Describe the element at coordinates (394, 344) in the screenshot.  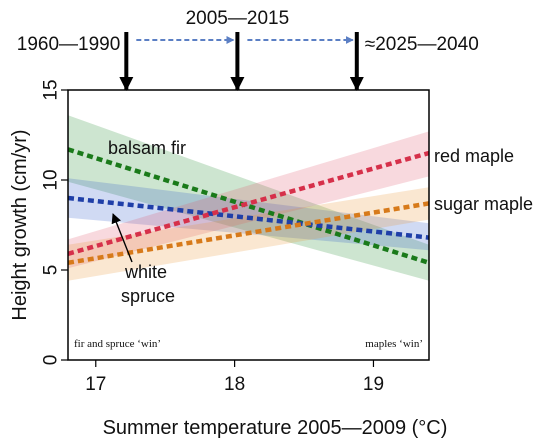
I see `annotation-maples-win: maples ‘win’` at that location.